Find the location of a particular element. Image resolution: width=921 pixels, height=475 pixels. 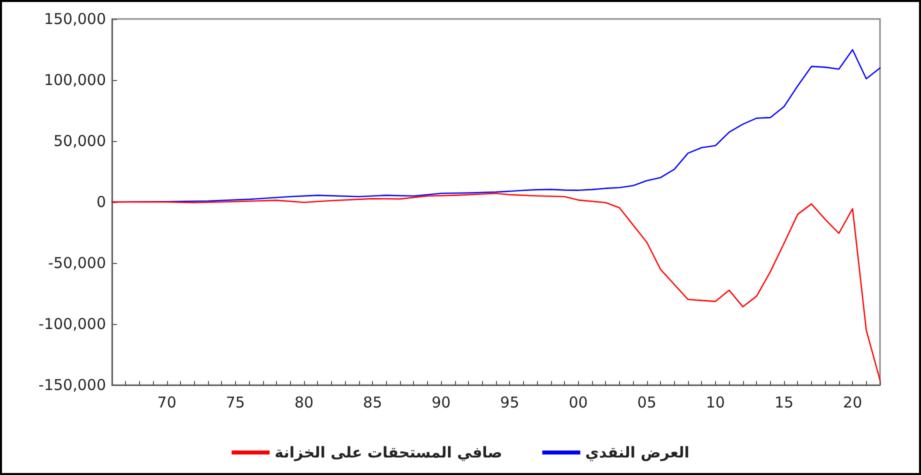

x-tick-label: 80 is located at coordinates (304, 403).